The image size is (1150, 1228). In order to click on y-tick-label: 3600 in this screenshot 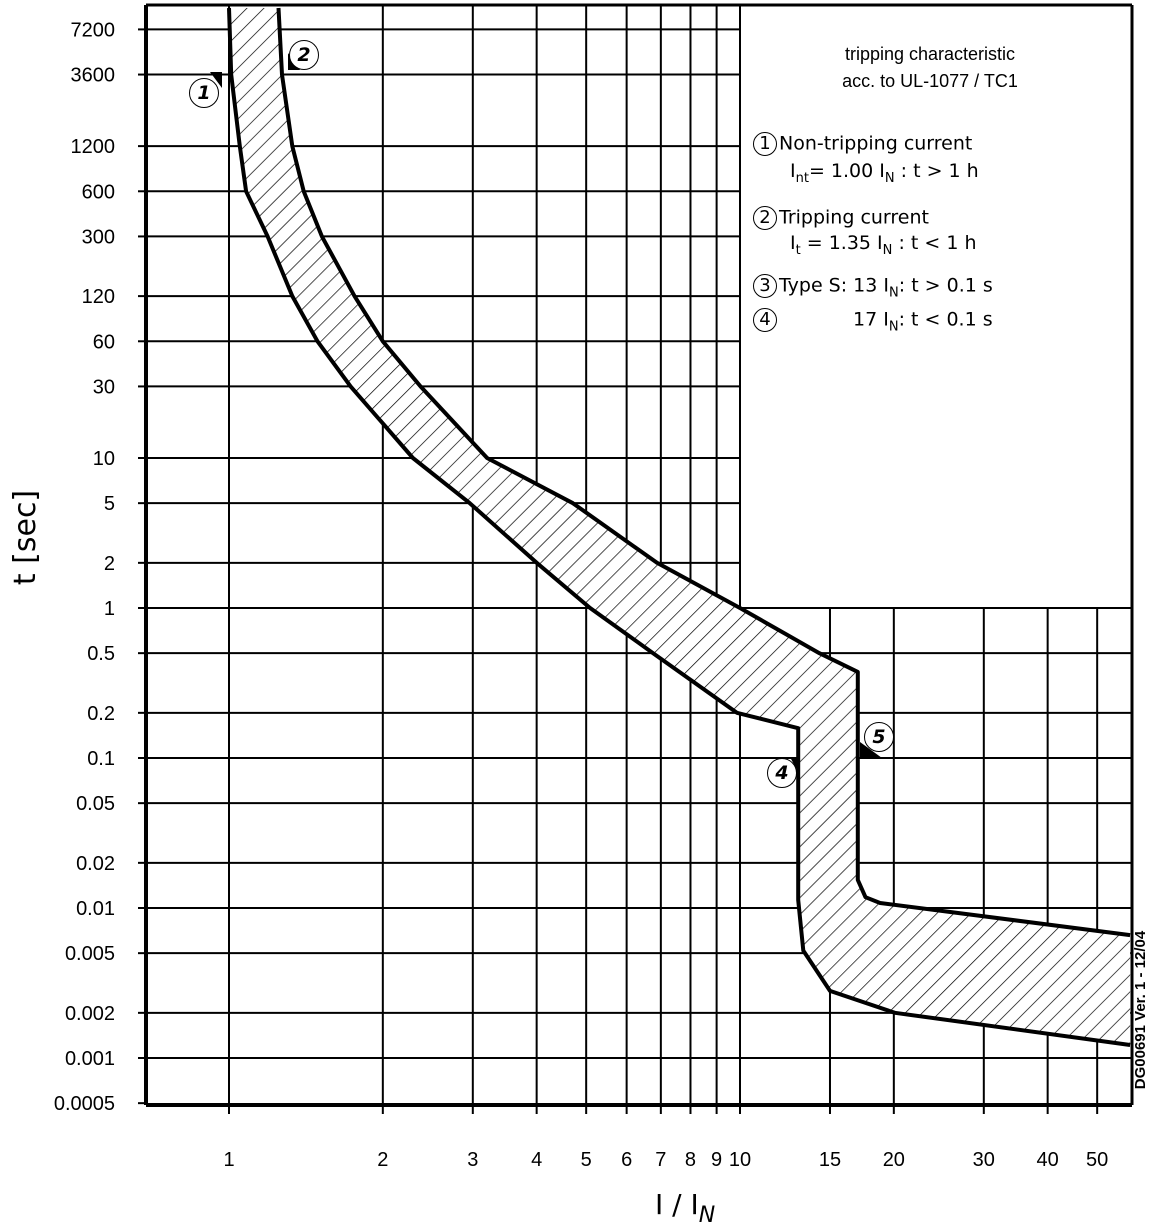, I will do `click(93, 76)`.